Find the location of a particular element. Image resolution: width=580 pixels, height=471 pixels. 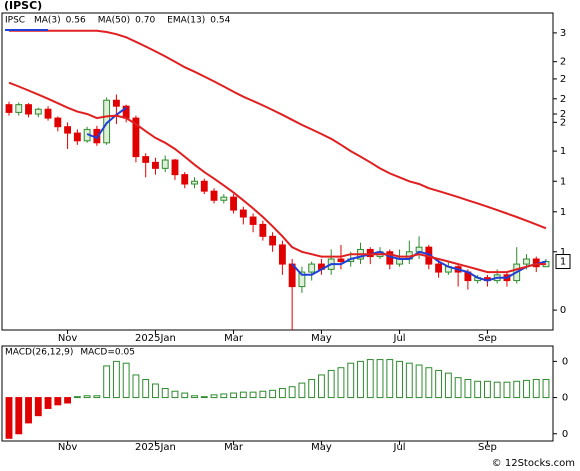

legend-value: 0.56 is located at coordinates (76, 21).